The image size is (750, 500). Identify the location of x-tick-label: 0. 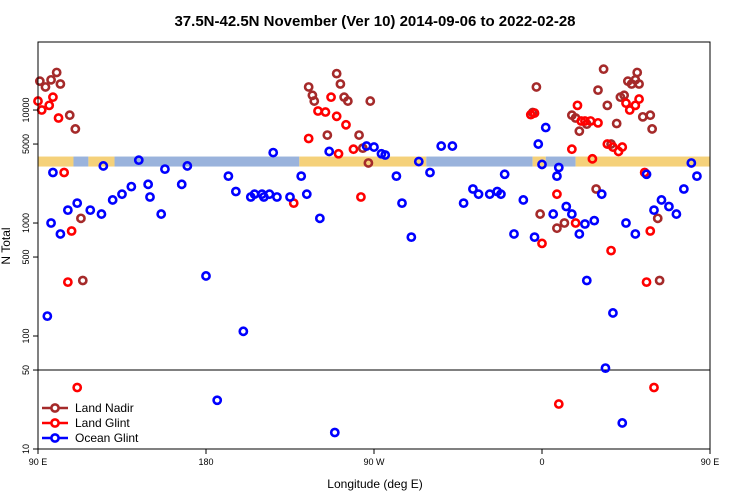
(541, 462).